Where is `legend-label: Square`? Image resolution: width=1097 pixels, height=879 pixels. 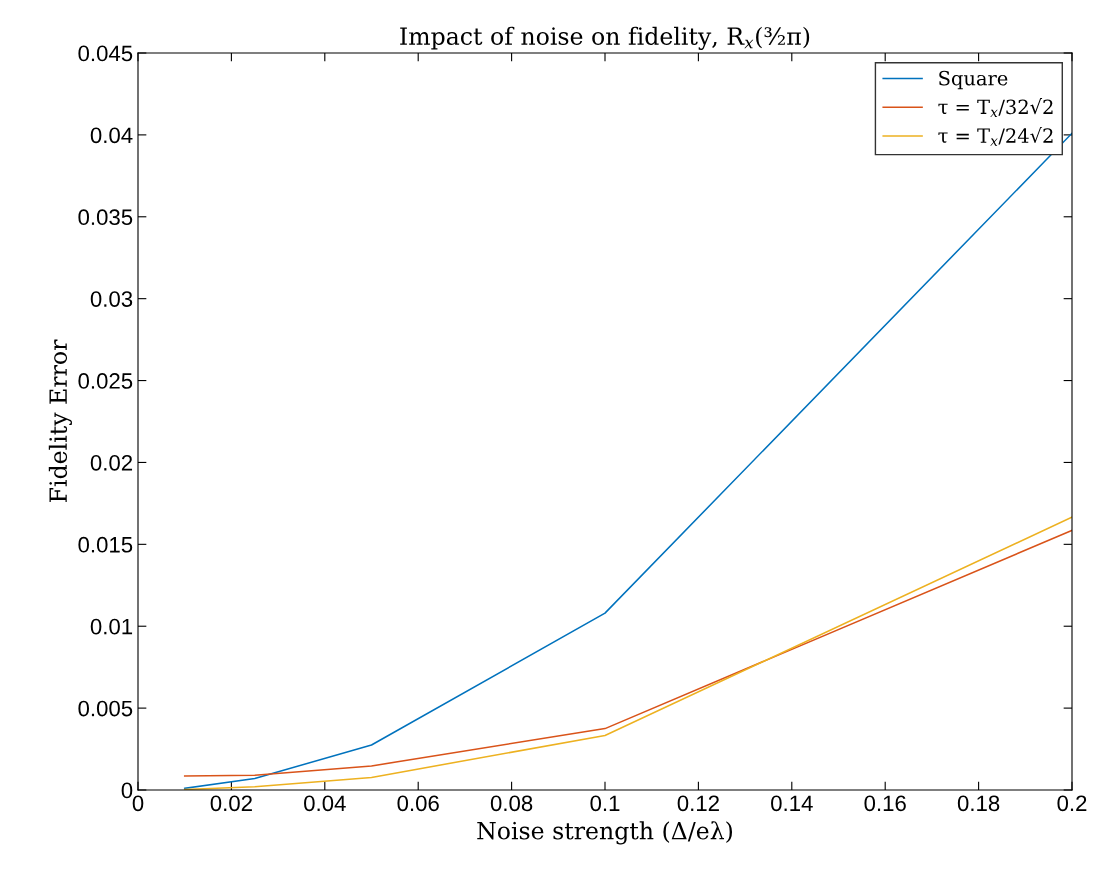
legend-label: Square is located at coordinates (973, 80).